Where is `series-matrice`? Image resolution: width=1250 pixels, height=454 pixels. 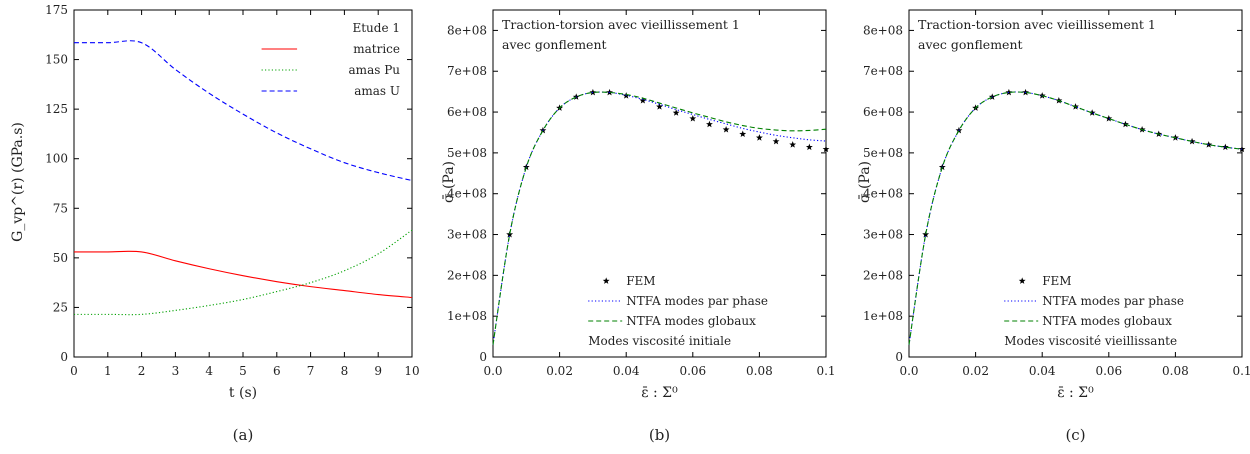 series-matrice is located at coordinates (243, 274).